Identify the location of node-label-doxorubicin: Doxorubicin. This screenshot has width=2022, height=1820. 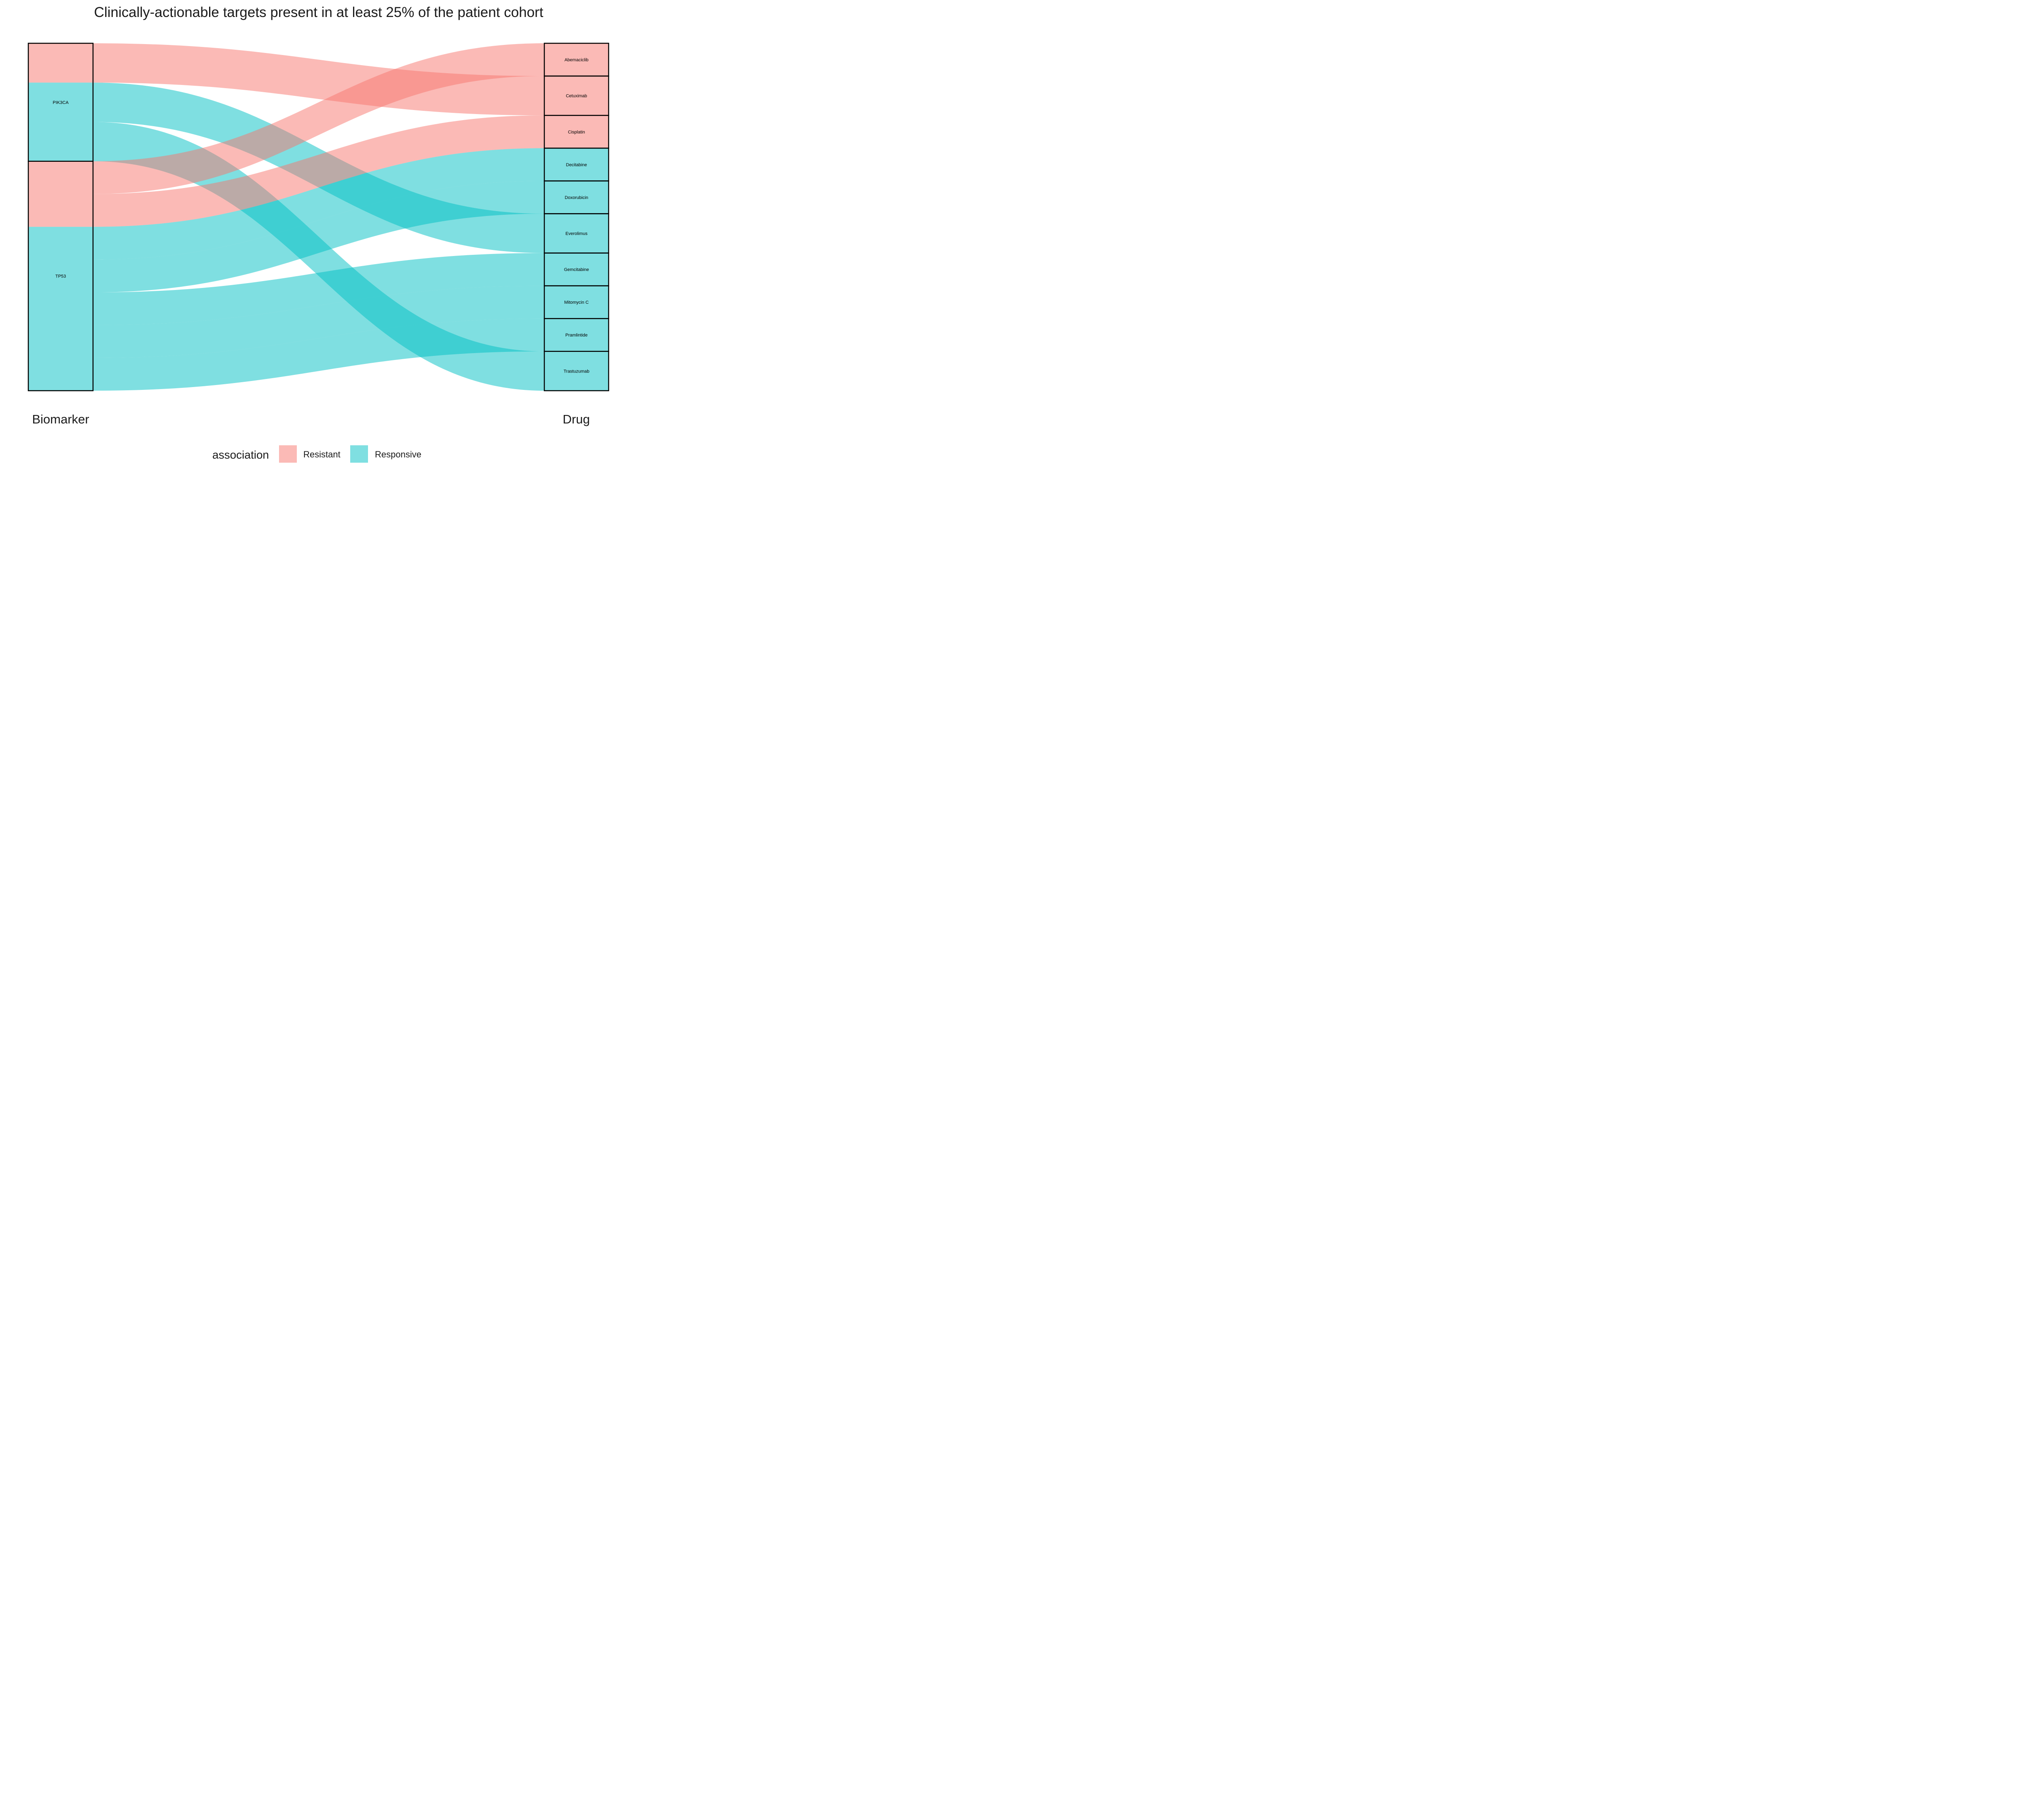
(576, 197).